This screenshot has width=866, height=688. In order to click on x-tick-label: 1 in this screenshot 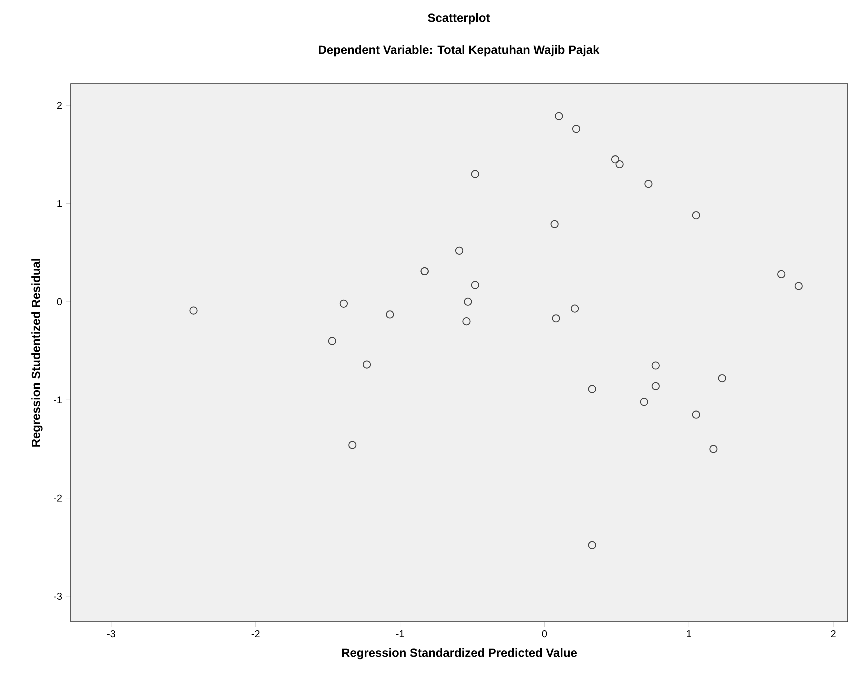, I will do `click(689, 634)`.